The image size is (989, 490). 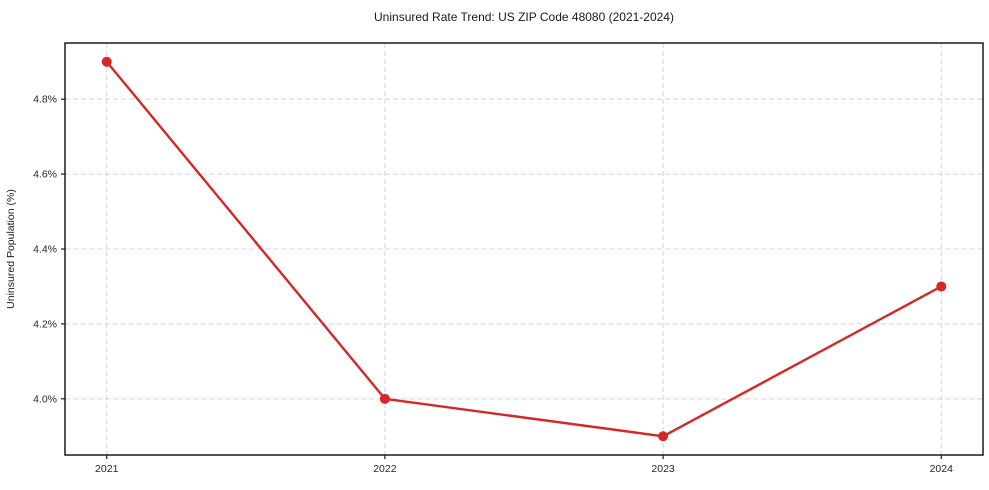 I want to click on y-tick-label: 4.4%, so click(x=45, y=250).